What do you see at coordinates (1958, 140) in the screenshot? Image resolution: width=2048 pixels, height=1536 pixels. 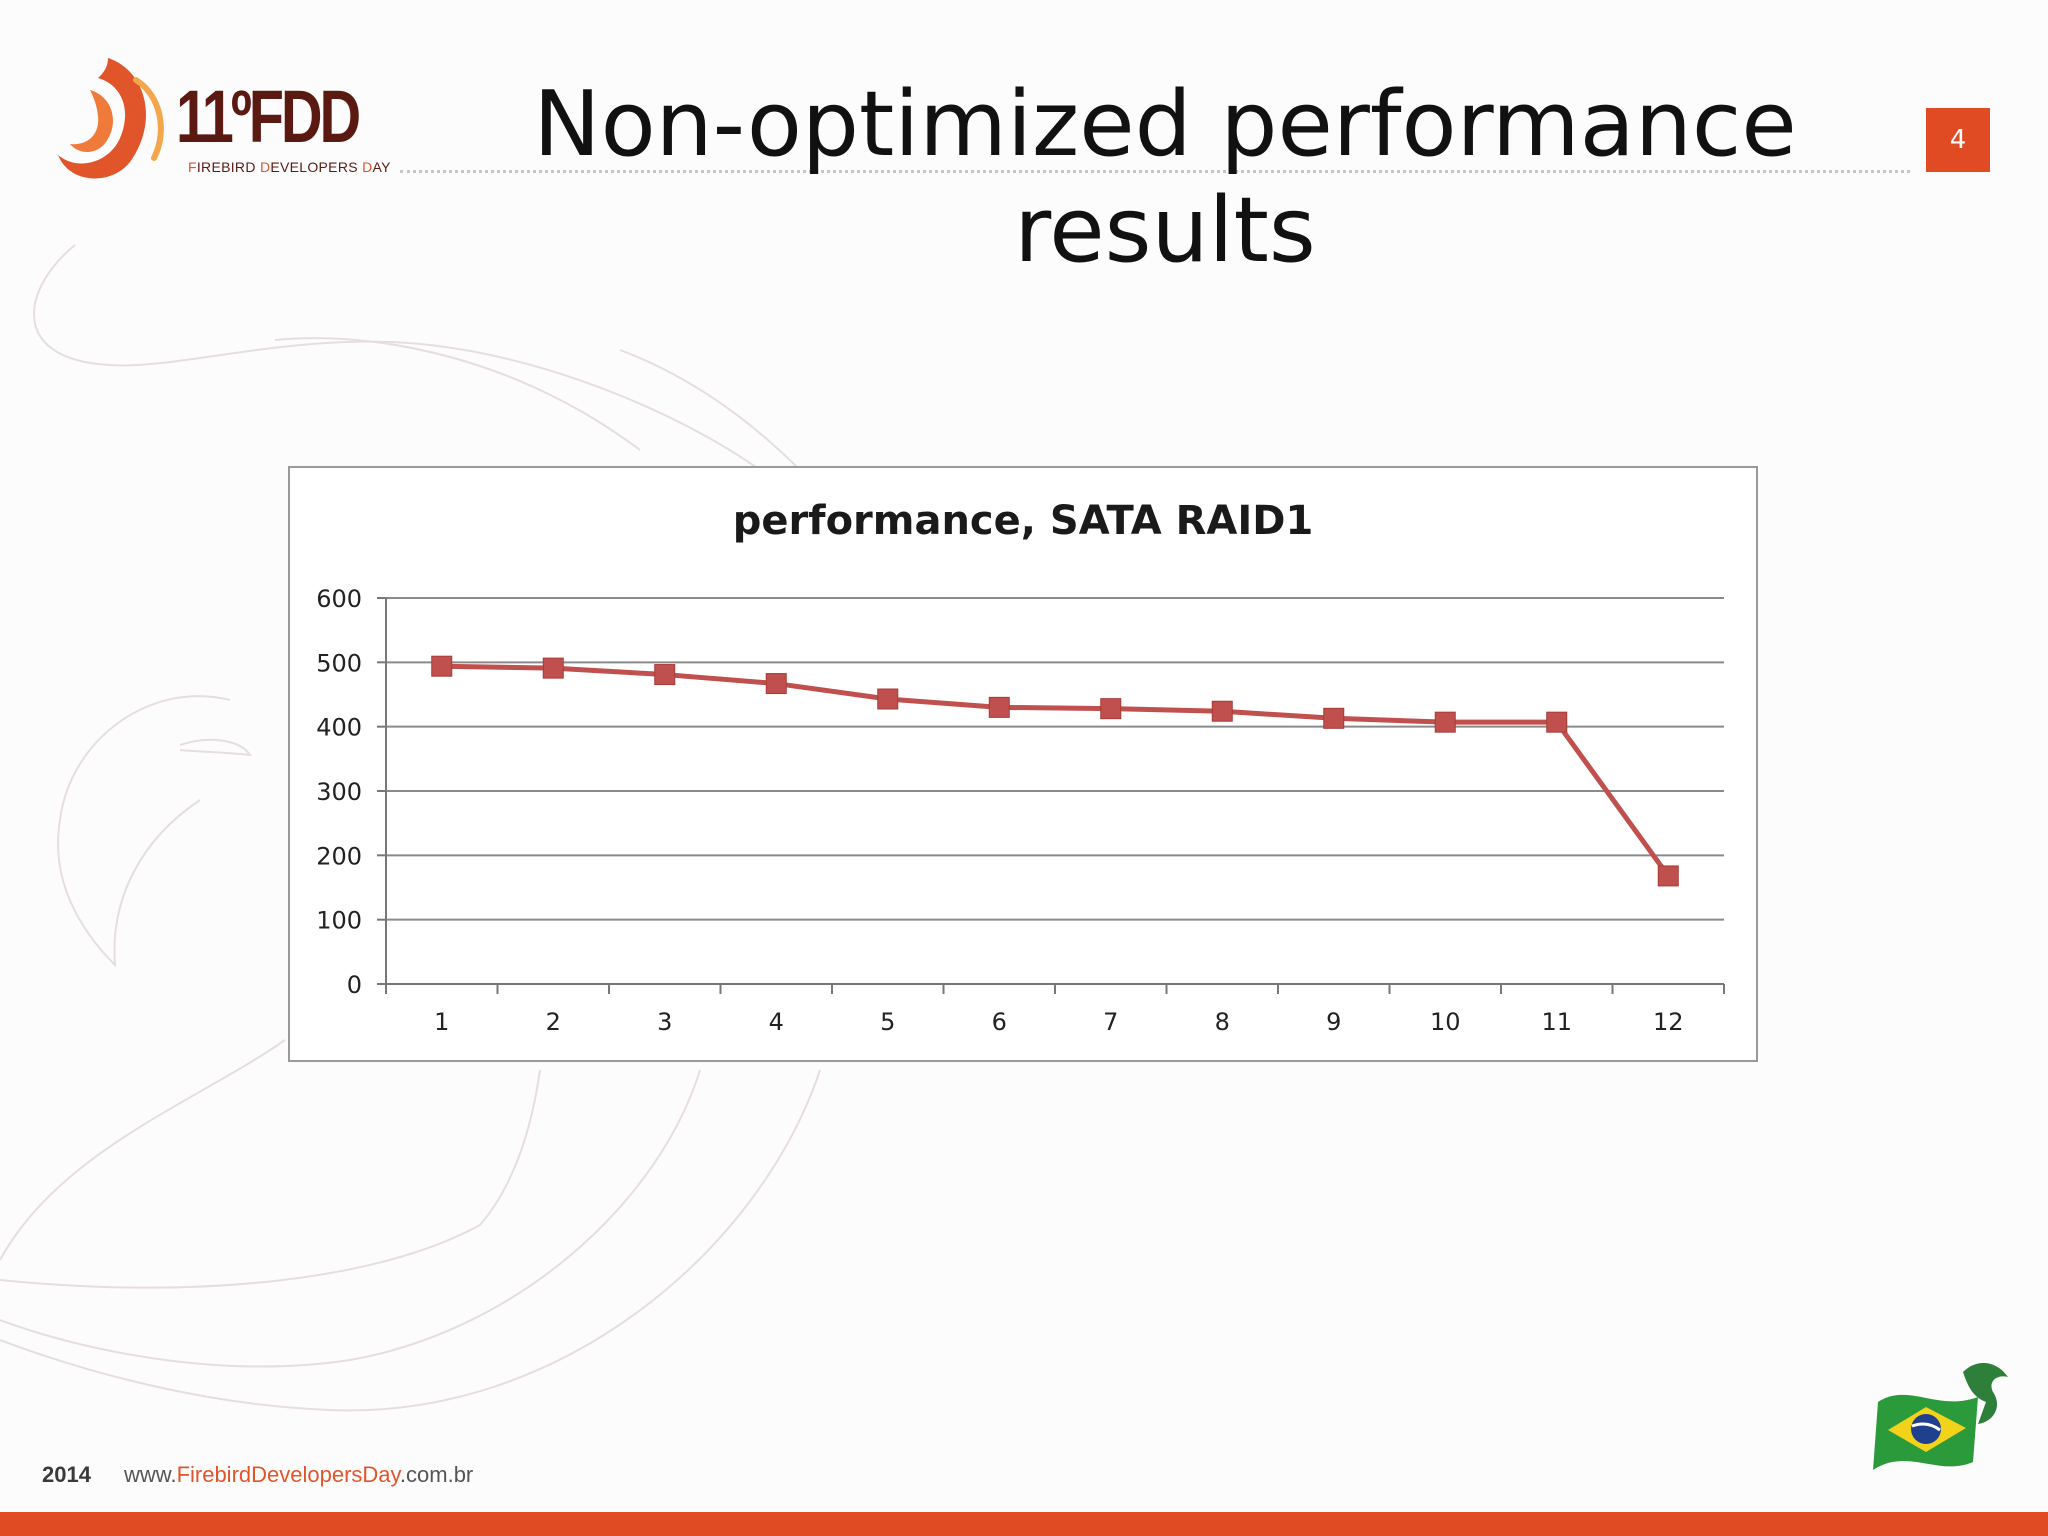 I see `page-number-badge: 4` at bounding box center [1958, 140].